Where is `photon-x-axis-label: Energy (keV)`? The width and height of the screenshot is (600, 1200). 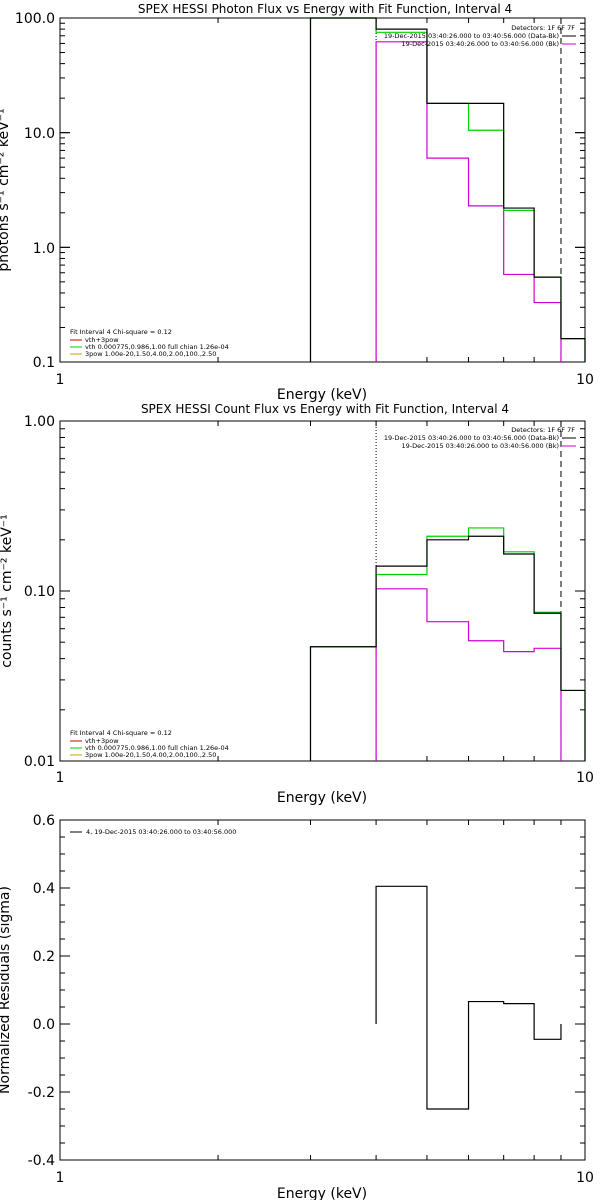
photon-x-axis-label: Energy (keV) is located at coordinates (322, 395).